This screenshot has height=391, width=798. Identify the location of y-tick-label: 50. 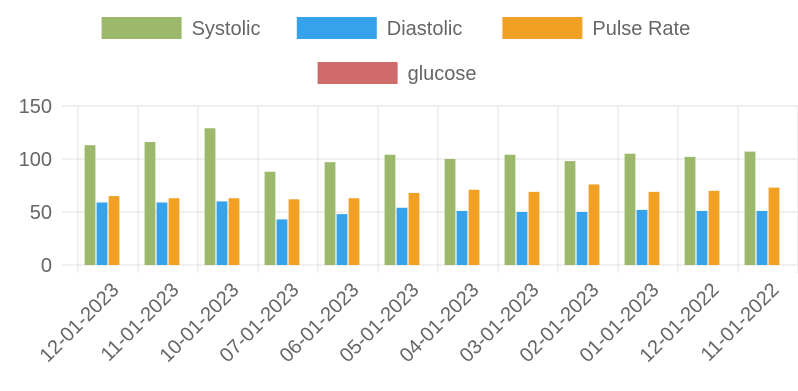
(41, 213).